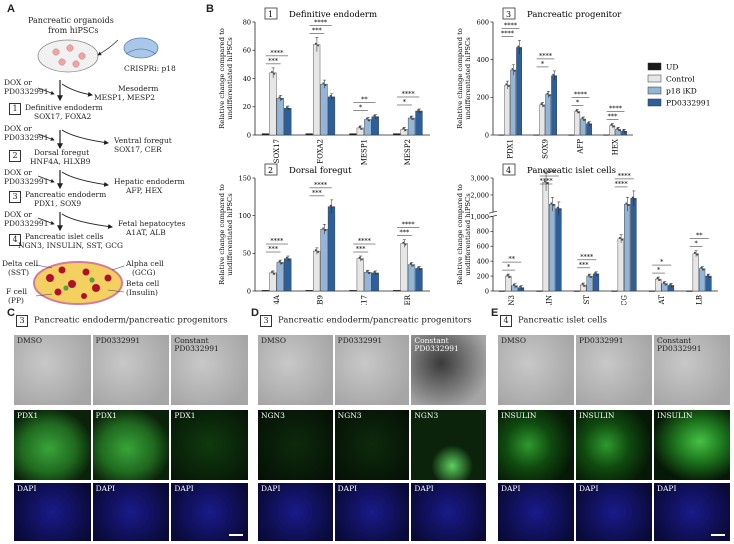  Describe the element at coordinates (460, 78) in the screenshot. I see `chart-3-ylabel-line1: Relative change compared to` at that location.